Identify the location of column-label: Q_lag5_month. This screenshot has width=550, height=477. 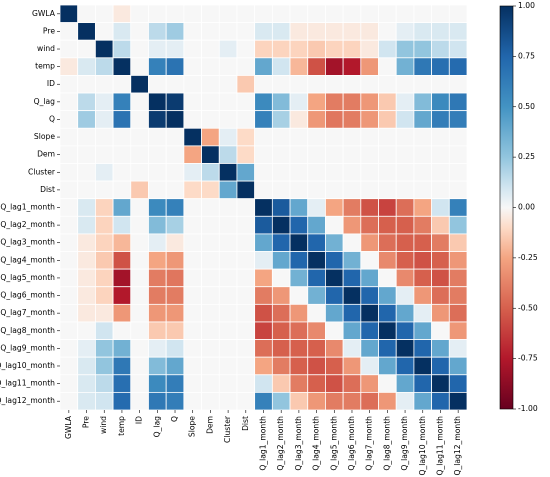
(333, 443).